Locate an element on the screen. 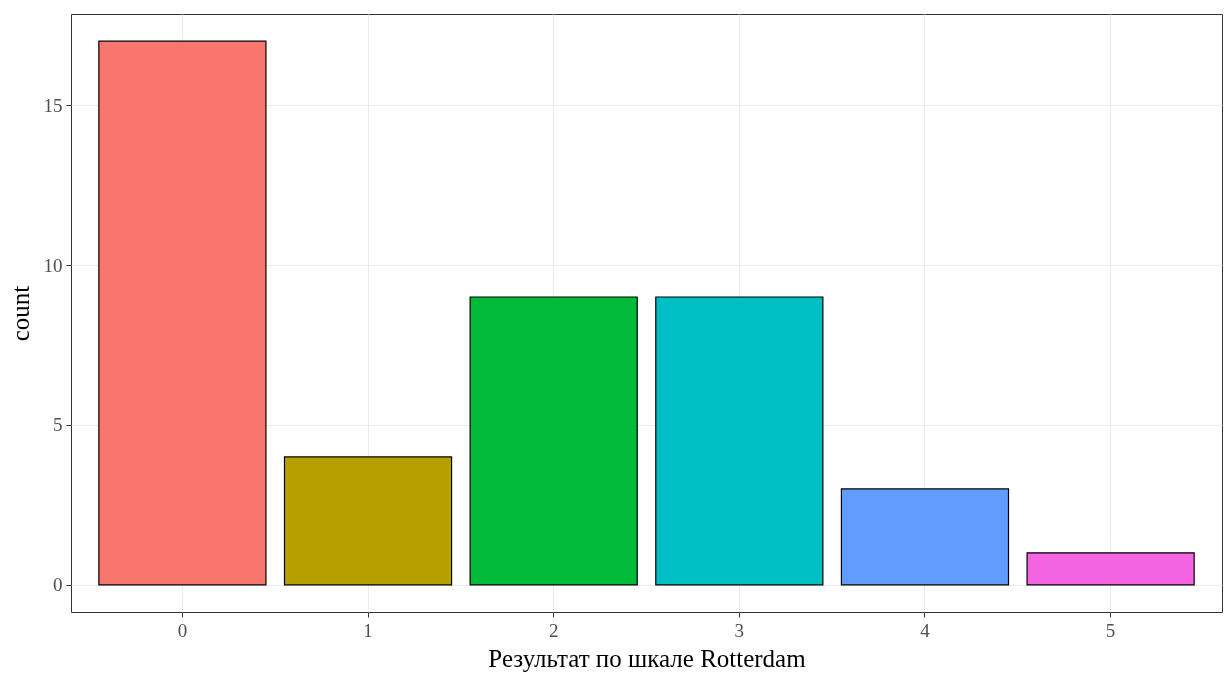  x-tick-label: 1 is located at coordinates (368, 630).